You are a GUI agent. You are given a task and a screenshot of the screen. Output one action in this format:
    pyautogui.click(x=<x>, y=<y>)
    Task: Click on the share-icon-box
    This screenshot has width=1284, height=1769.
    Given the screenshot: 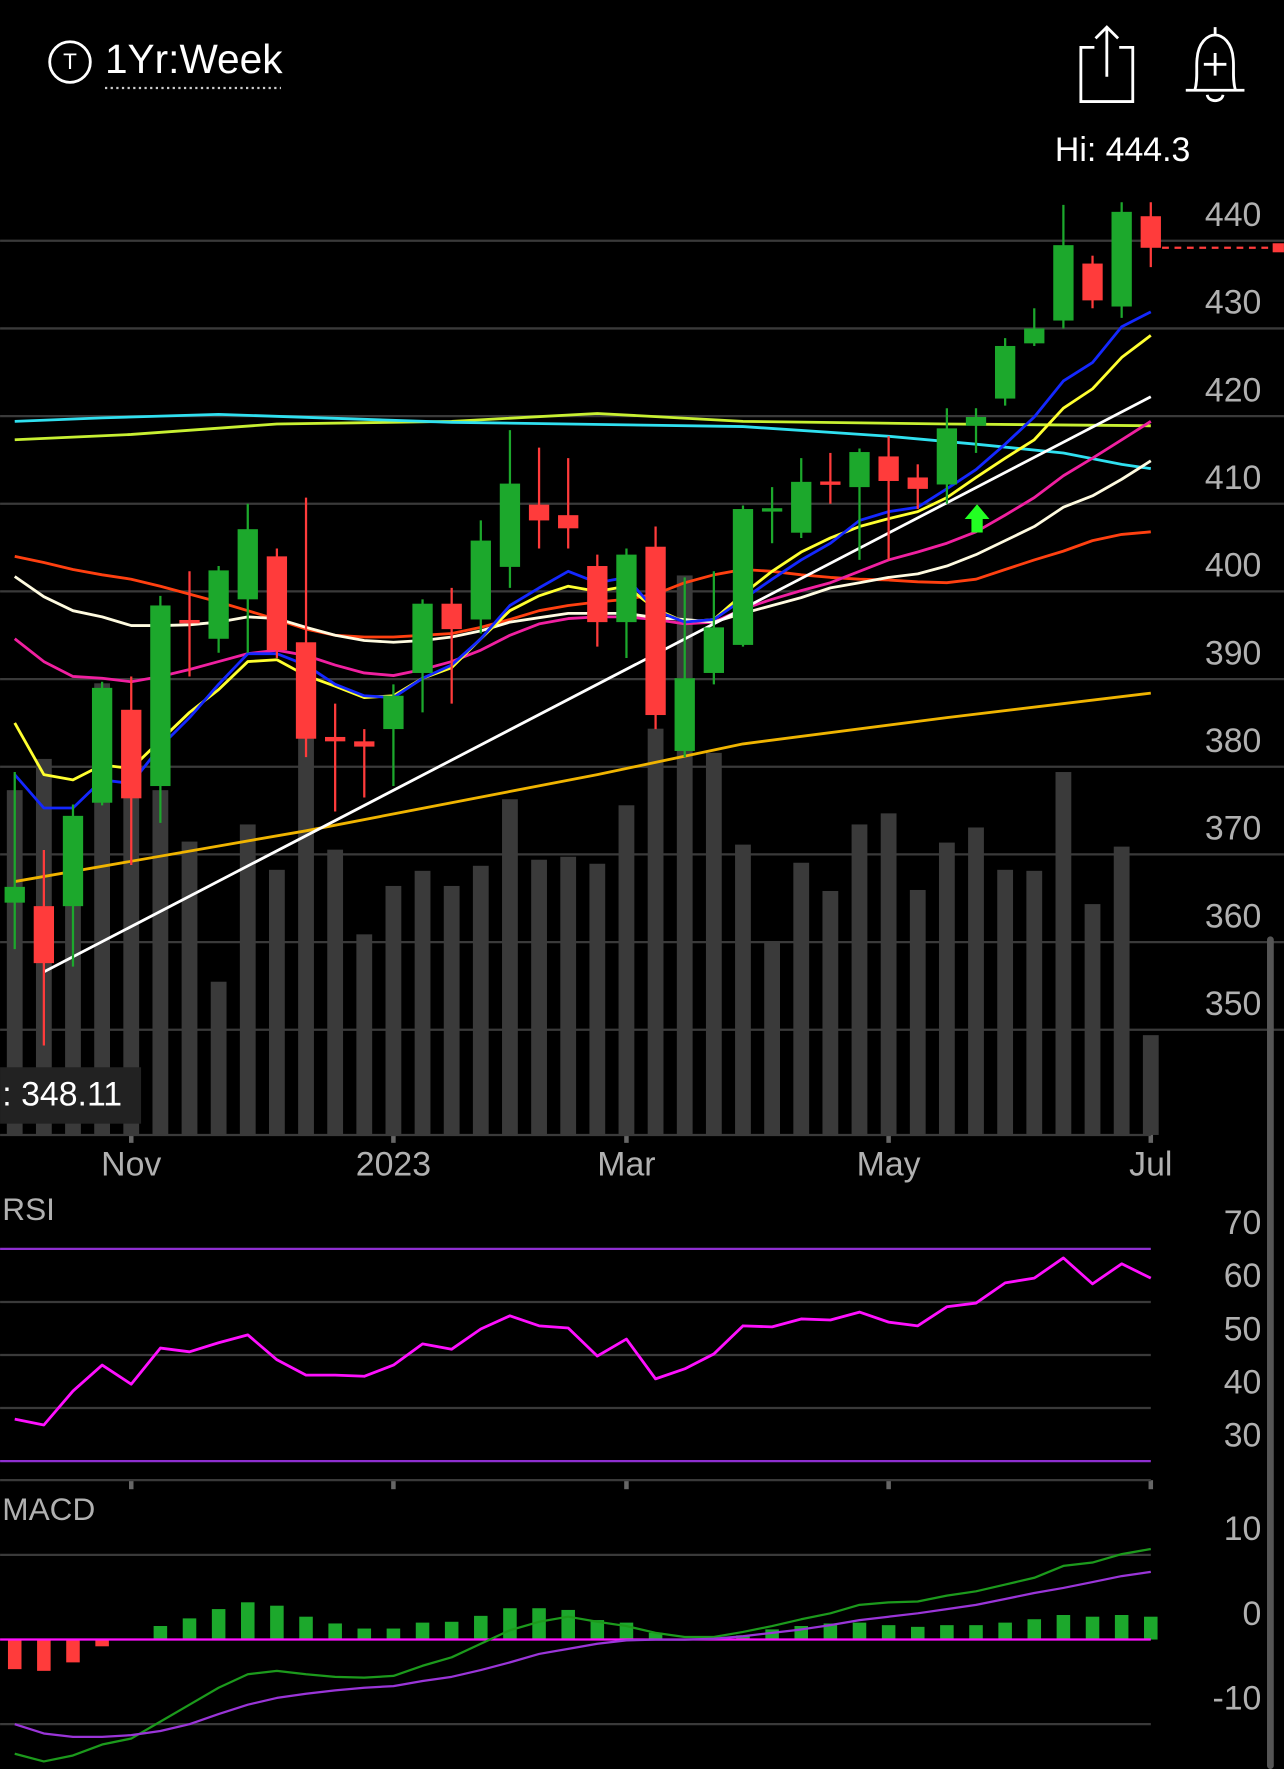 What is the action you would take?
    pyautogui.click(x=1107, y=74)
    